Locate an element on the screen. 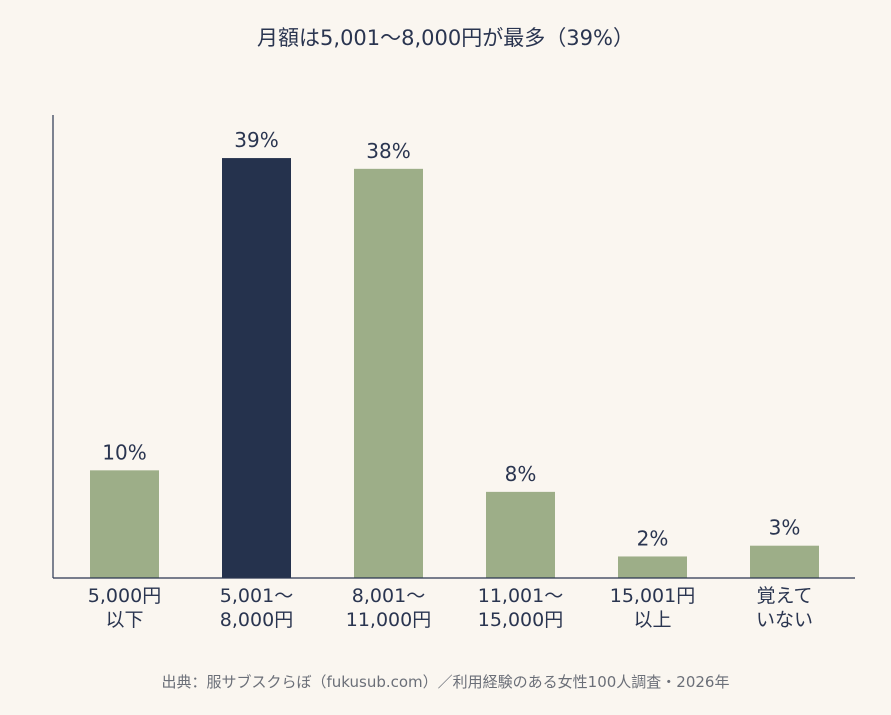  x-tick-label: 以上 is located at coordinates (652, 620).